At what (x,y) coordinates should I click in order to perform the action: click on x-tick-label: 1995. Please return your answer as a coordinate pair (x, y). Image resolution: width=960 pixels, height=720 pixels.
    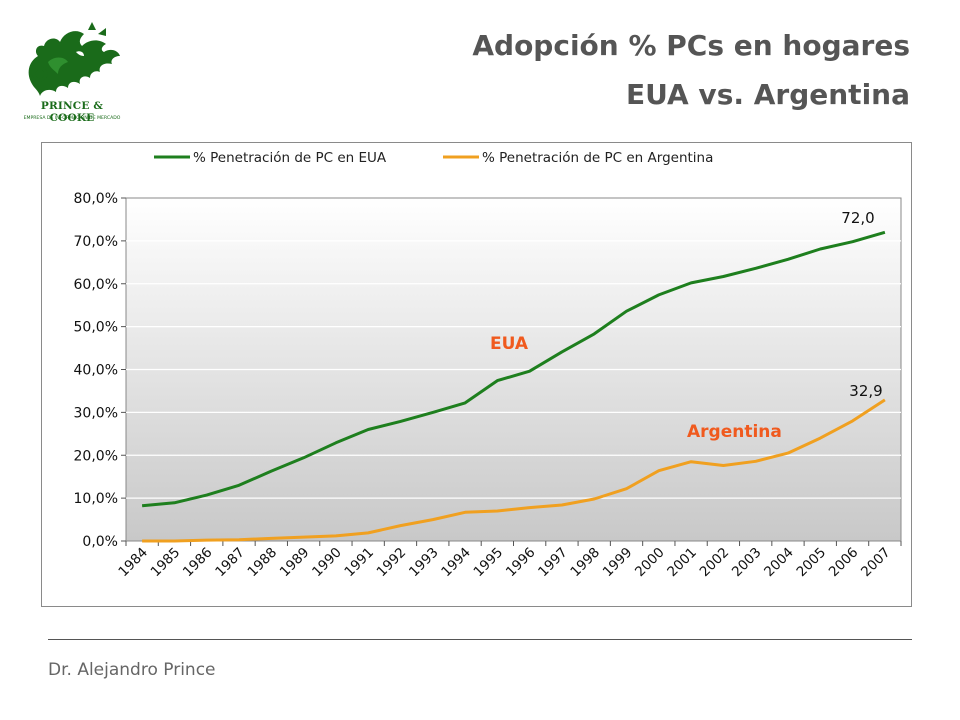
    Looking at the image, I should click on (489, 563).